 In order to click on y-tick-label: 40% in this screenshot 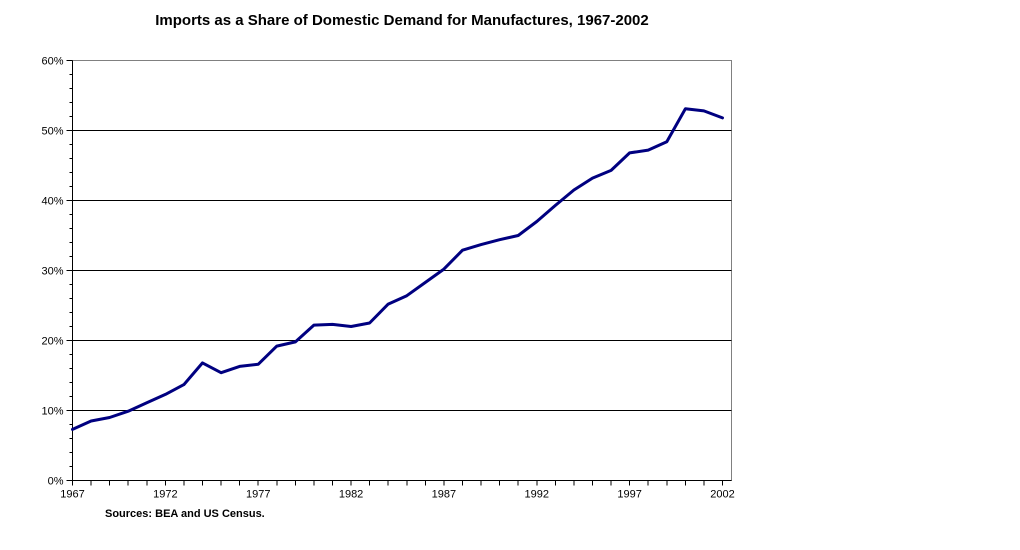, I will do `click(52, 202)`.